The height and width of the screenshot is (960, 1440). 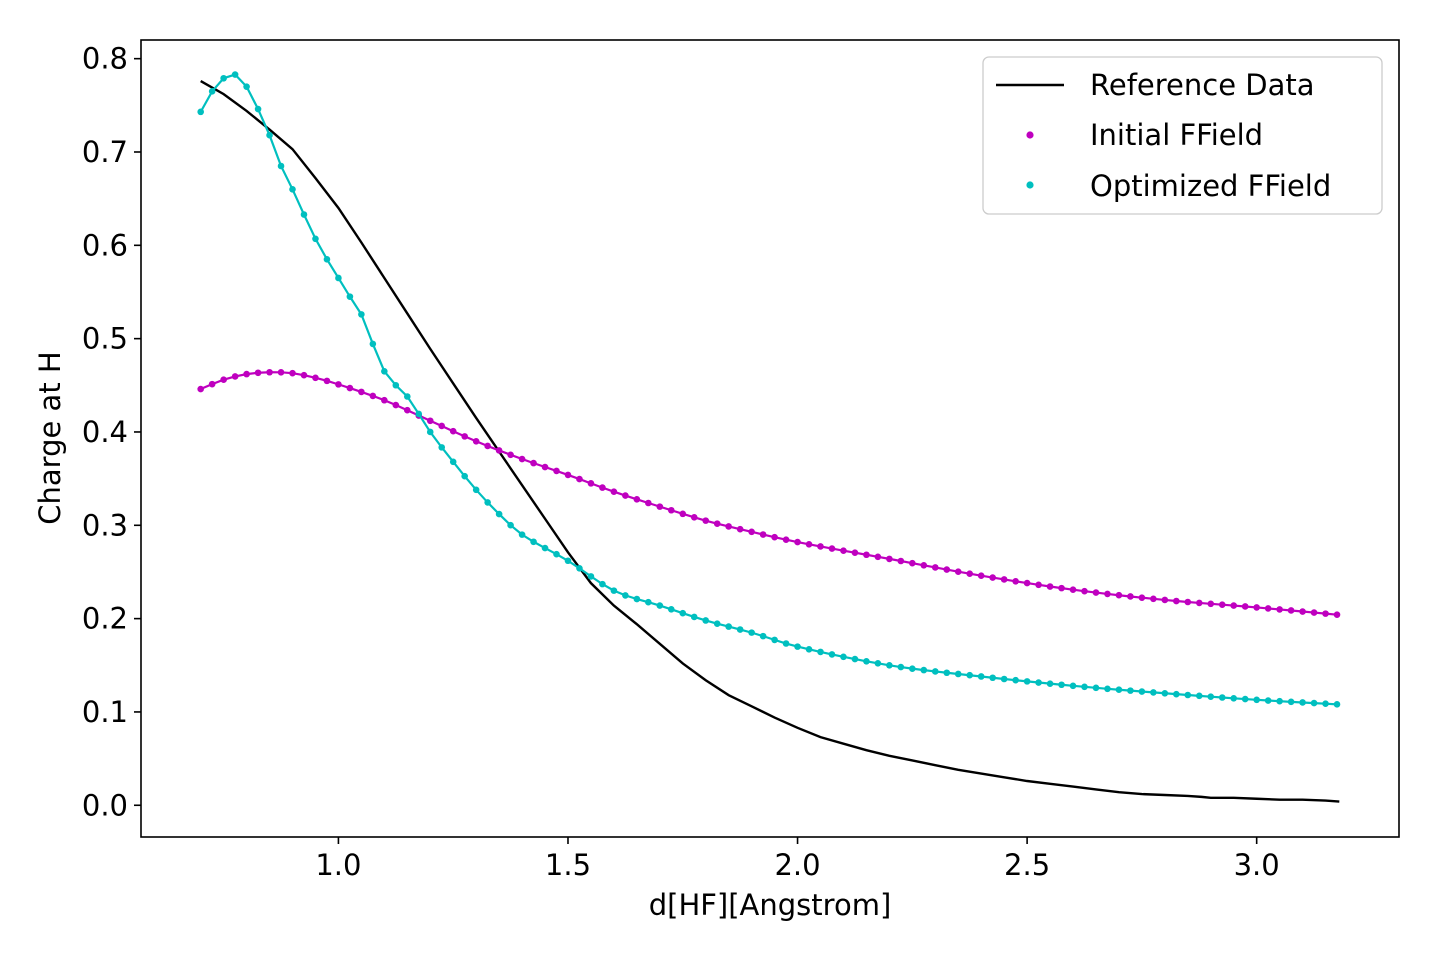 I want to click on y-tick-label: 0.1, so click(x=105, y=712).